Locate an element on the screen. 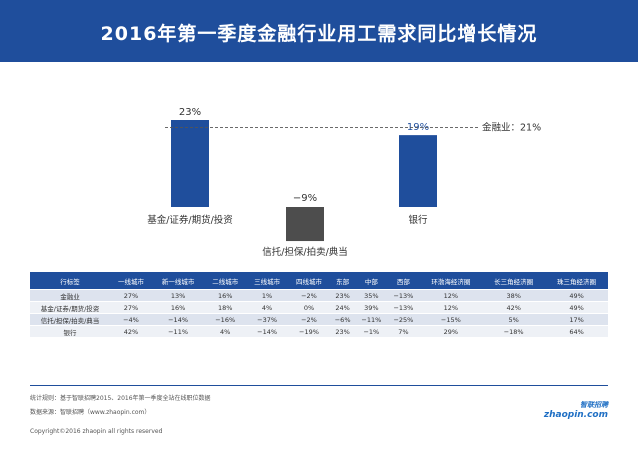  cell: 基金/证券/期货/投资 is located at coordinates (70, 307).